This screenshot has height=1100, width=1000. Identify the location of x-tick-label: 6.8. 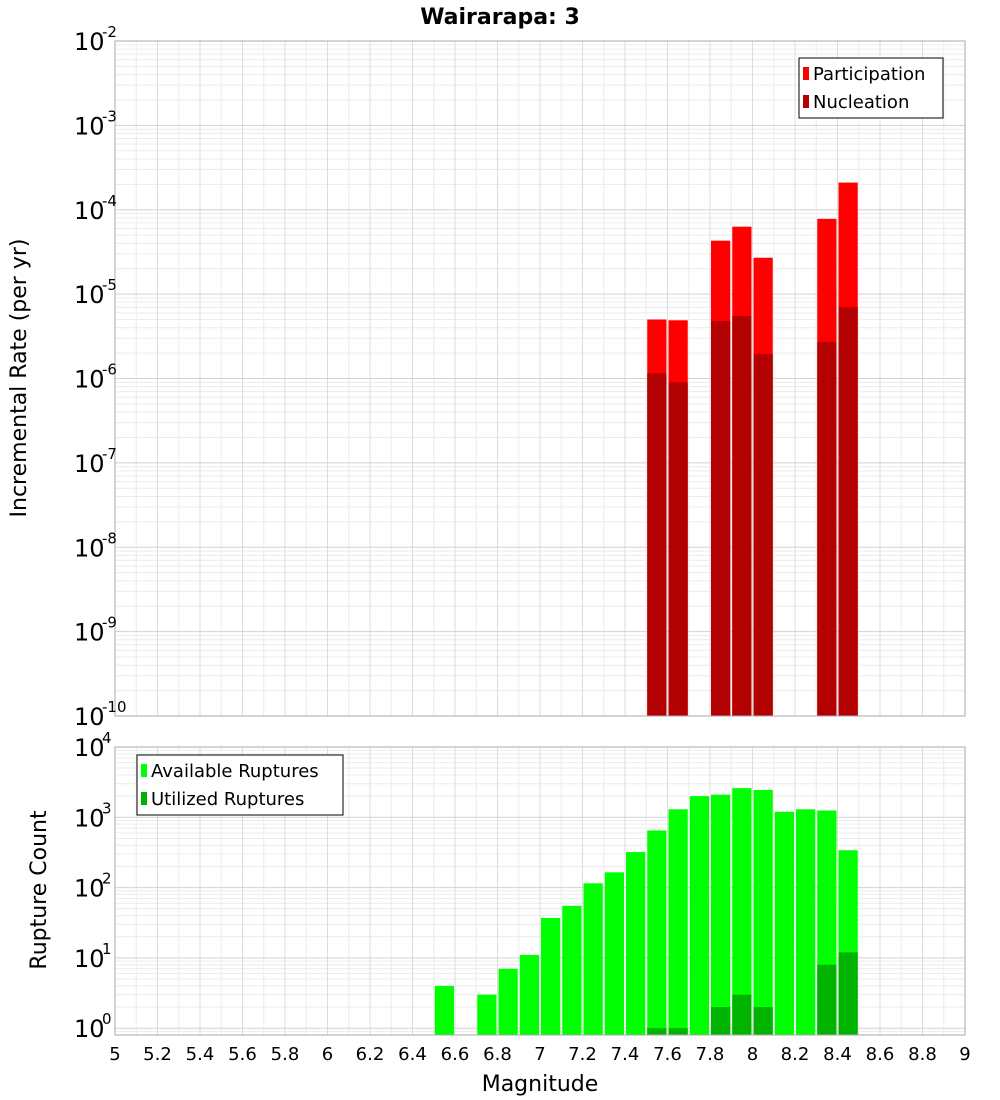
(497, 1054).